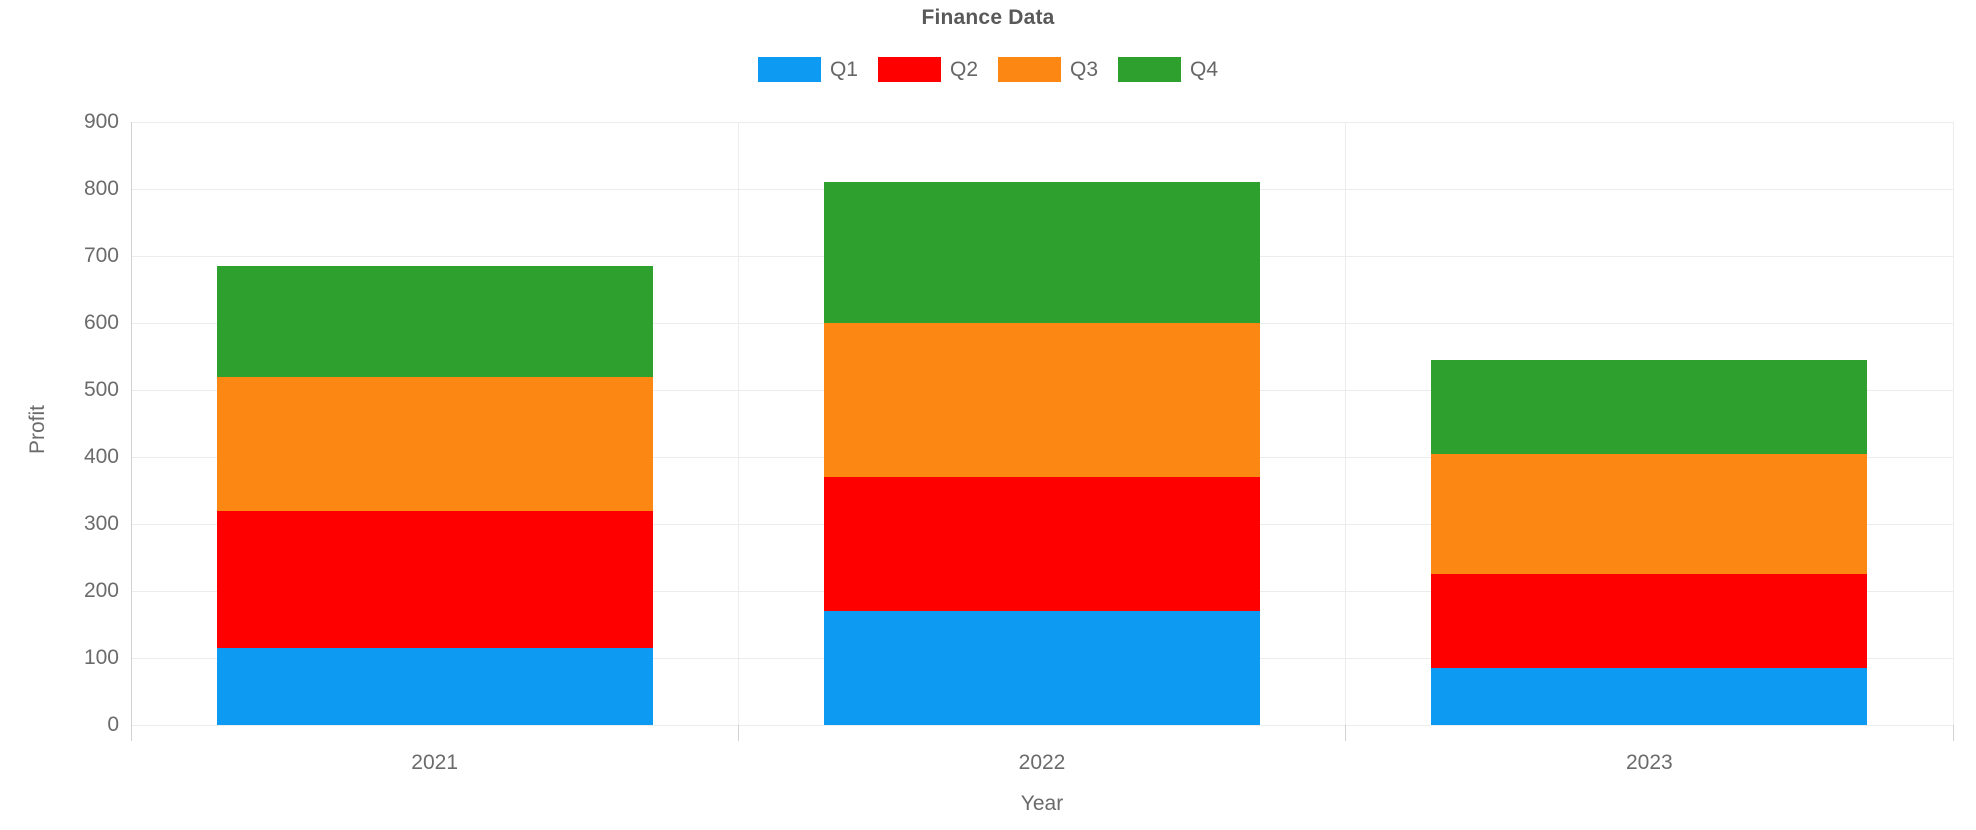 The width and height of the screenshot is (1976, 830). I want to click on legend-label: Q3, so click(1084, 69).